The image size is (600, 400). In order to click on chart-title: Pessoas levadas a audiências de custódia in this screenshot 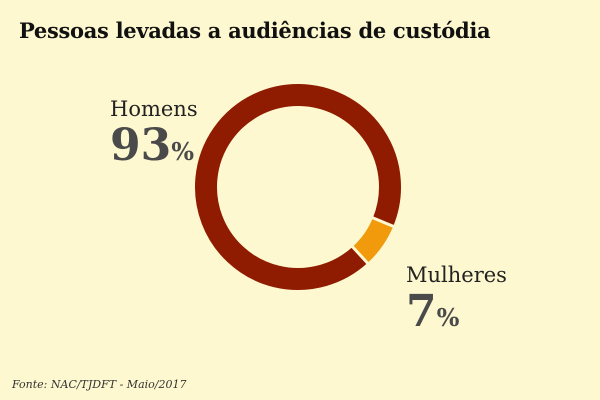, I will do `click(255, 30)`.